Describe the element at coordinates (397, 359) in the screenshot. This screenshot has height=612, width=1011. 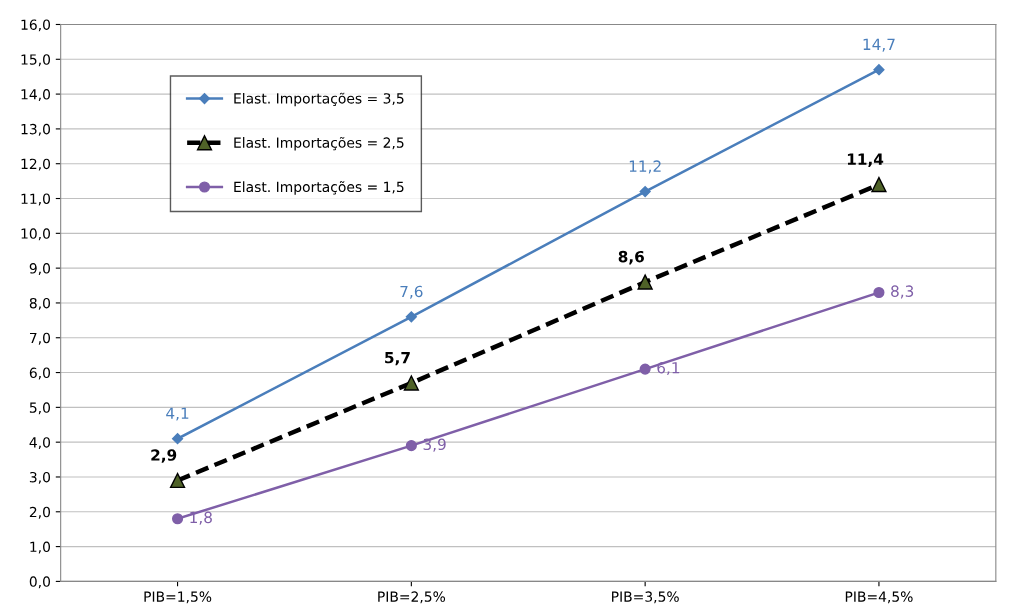
I see `data-label: 5,7` at that location.